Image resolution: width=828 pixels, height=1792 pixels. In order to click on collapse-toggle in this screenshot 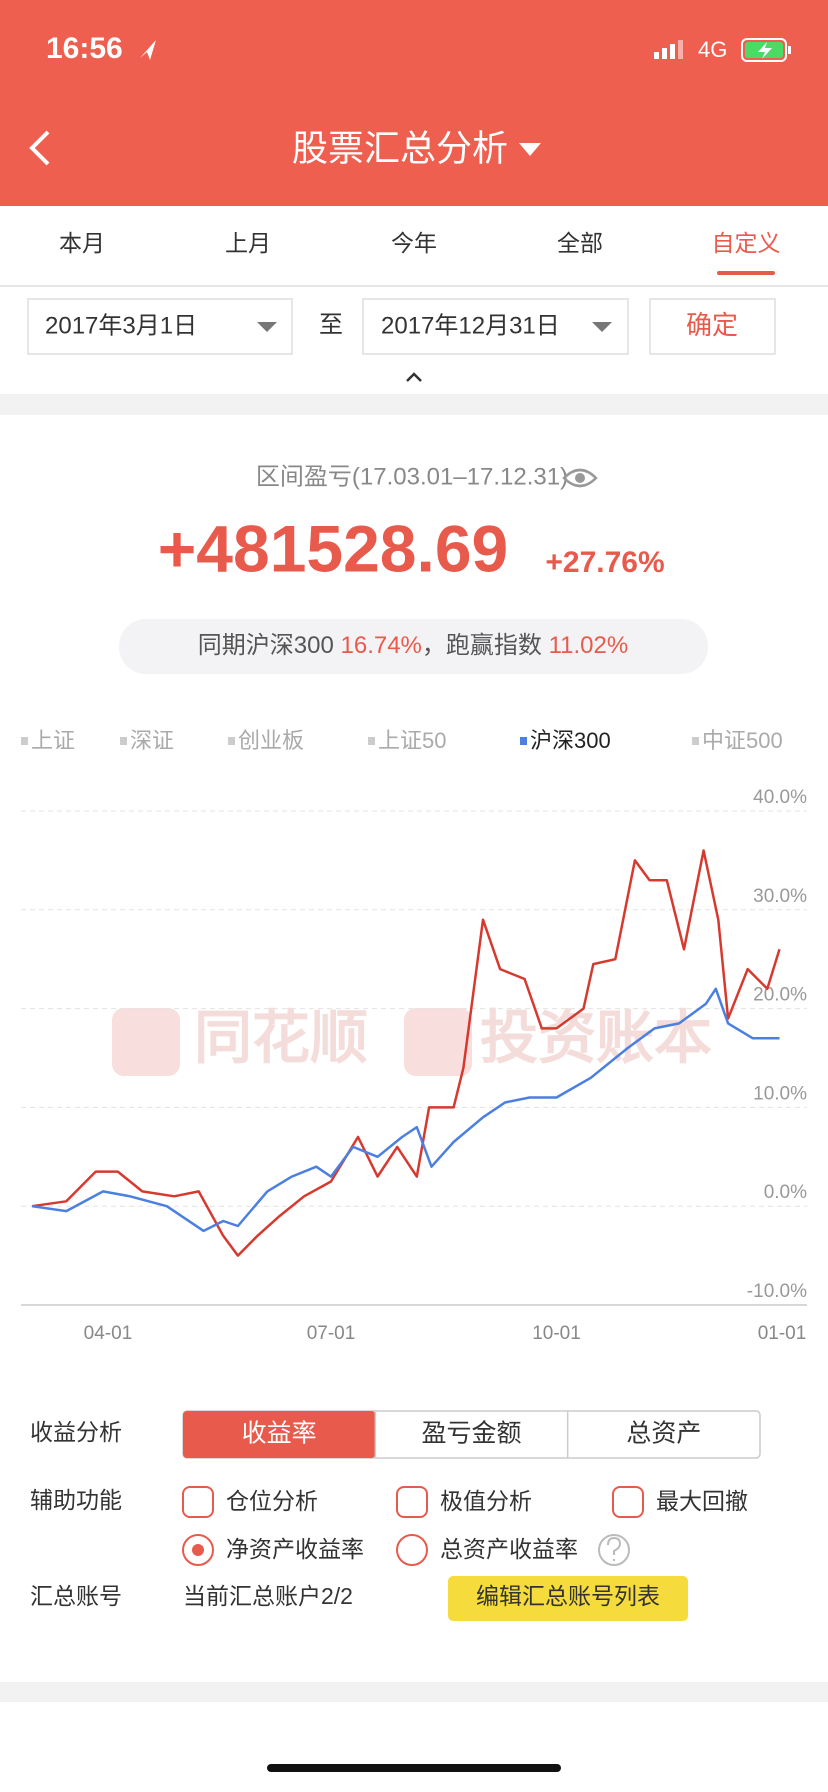, I will do `click(414, 377)`.